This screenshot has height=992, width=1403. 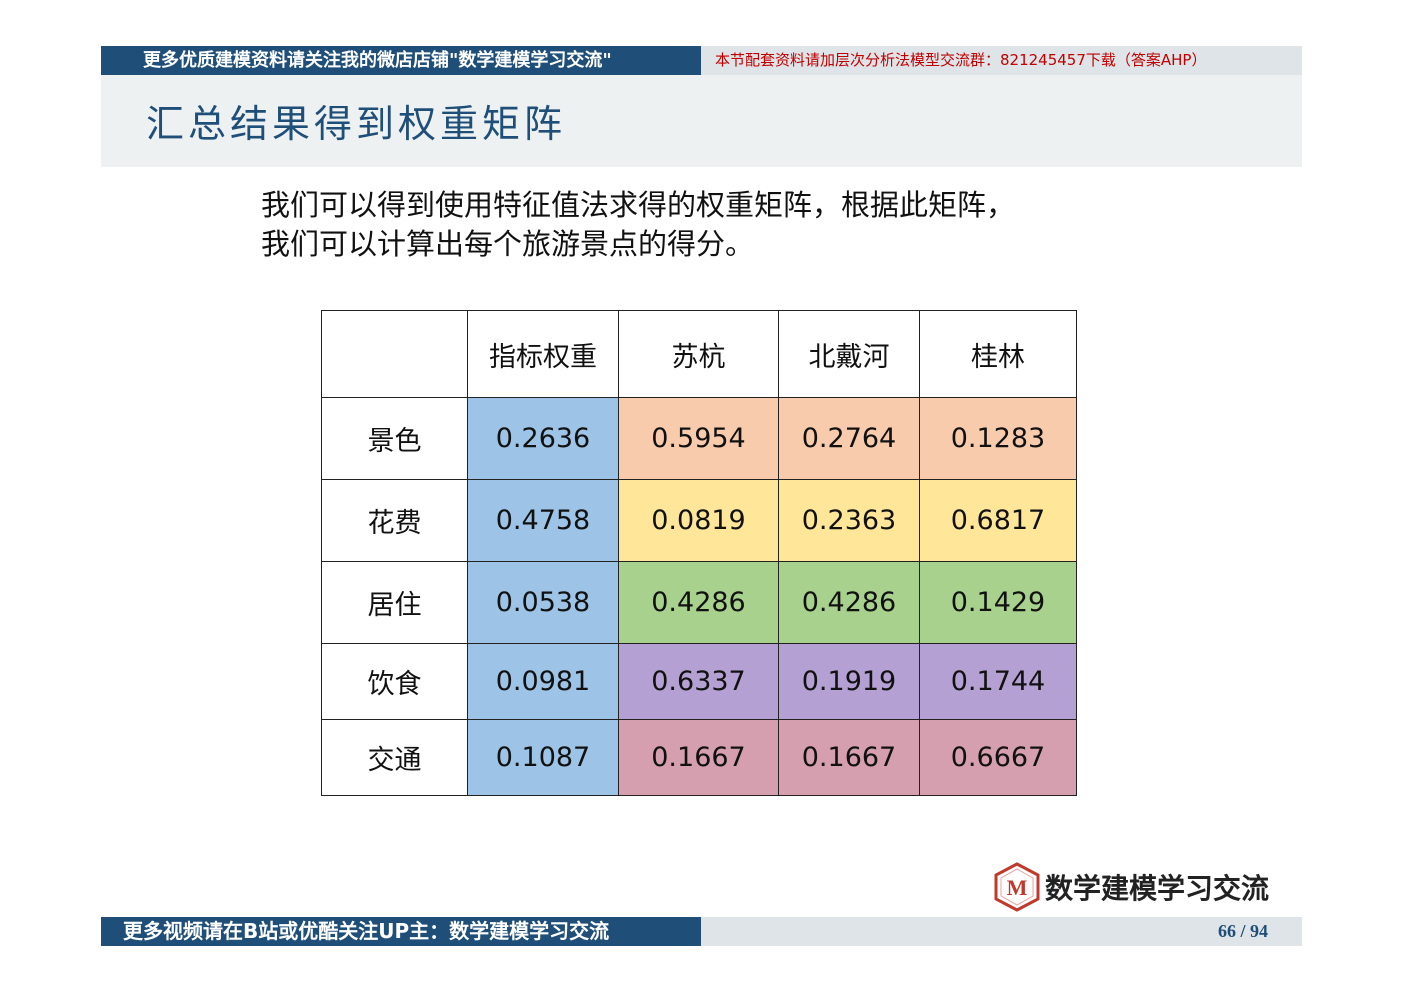 I want to click on value-cell: 0.0819, so click(x=698, y=520).